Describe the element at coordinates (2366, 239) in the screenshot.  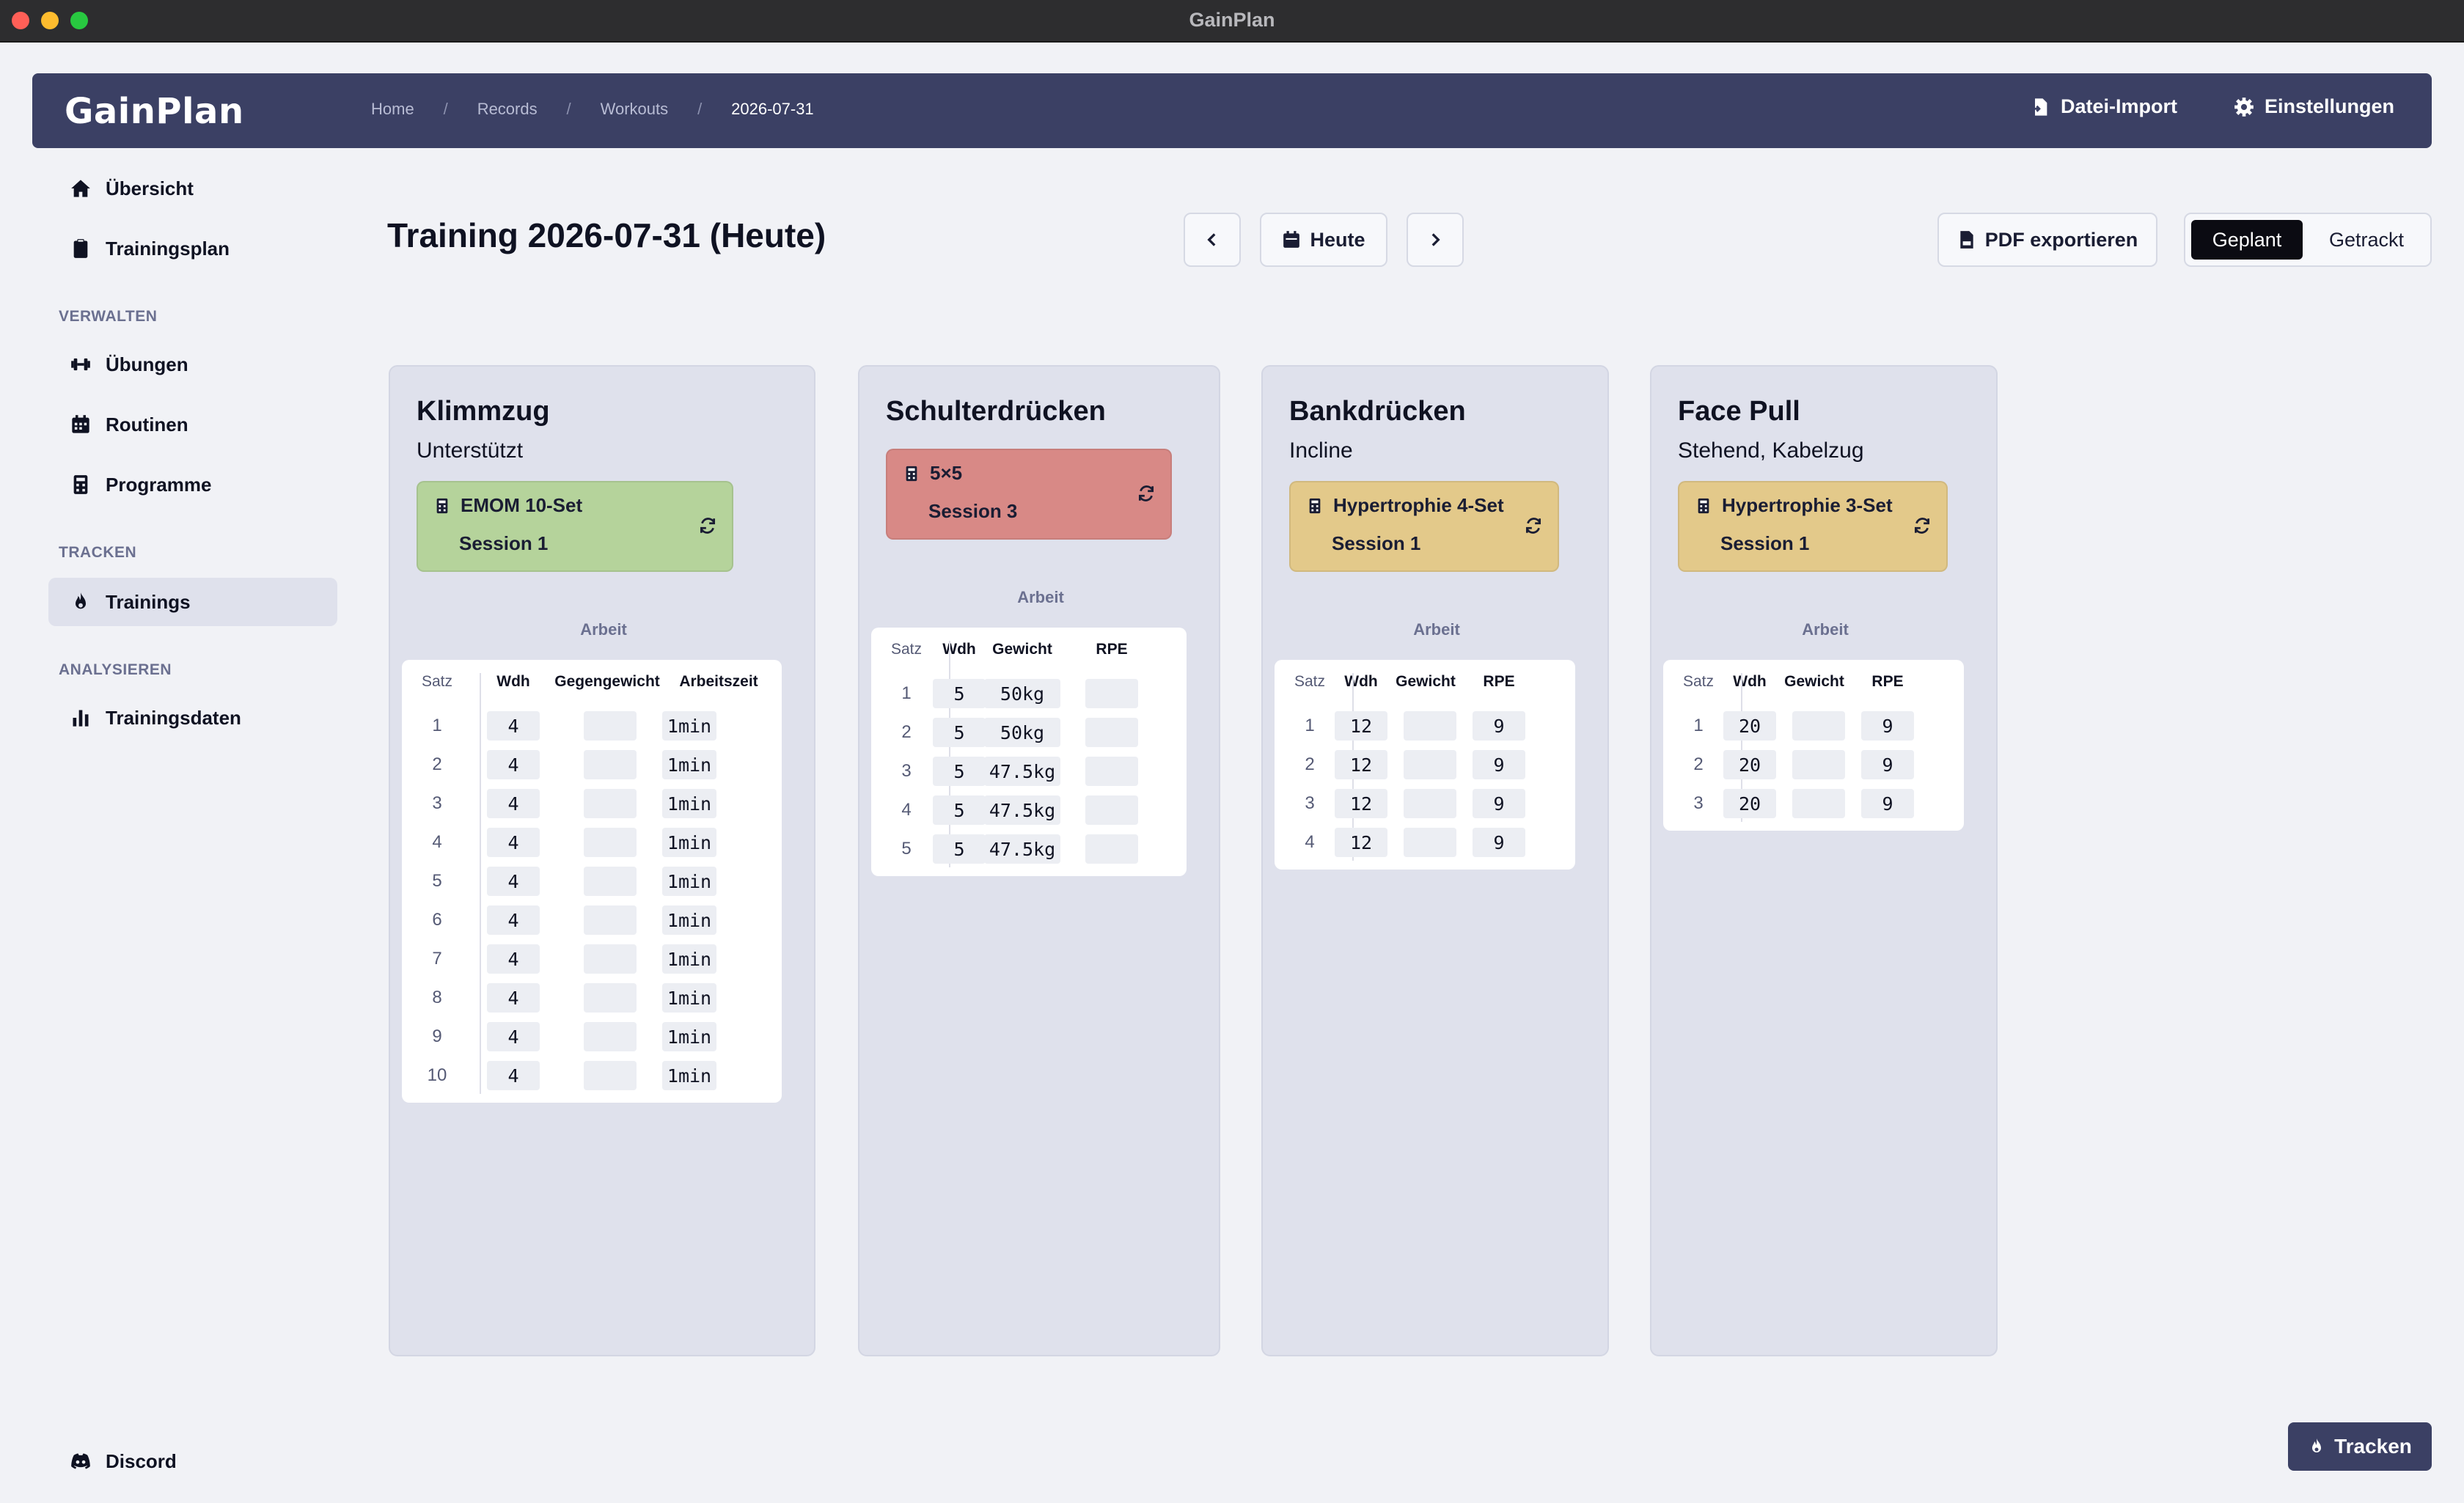
I see `toggle-tracked: Getrackt` at that location.